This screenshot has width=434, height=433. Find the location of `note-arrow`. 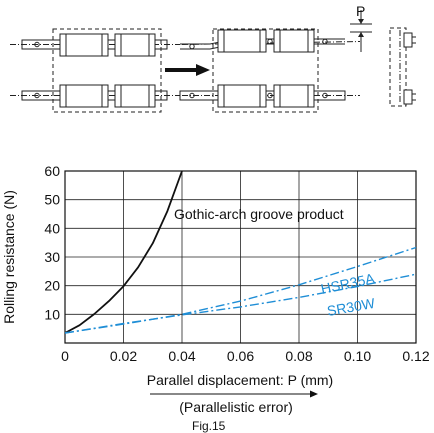

note-arrow is located at coordinates (234, 394).